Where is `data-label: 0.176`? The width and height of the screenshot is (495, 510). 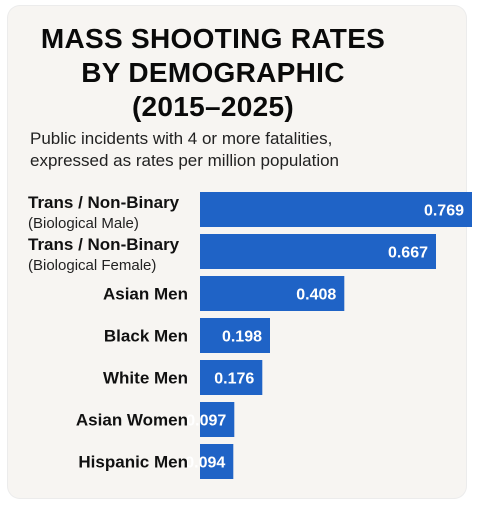
data-label: 0.176 is located at coordinates (234, 379).